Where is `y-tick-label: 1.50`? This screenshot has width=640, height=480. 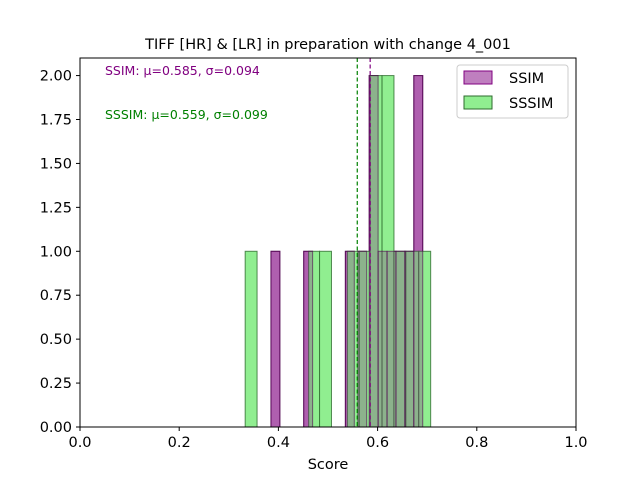 y-tick-label: 1.50 is located at coordinates (56, 164).